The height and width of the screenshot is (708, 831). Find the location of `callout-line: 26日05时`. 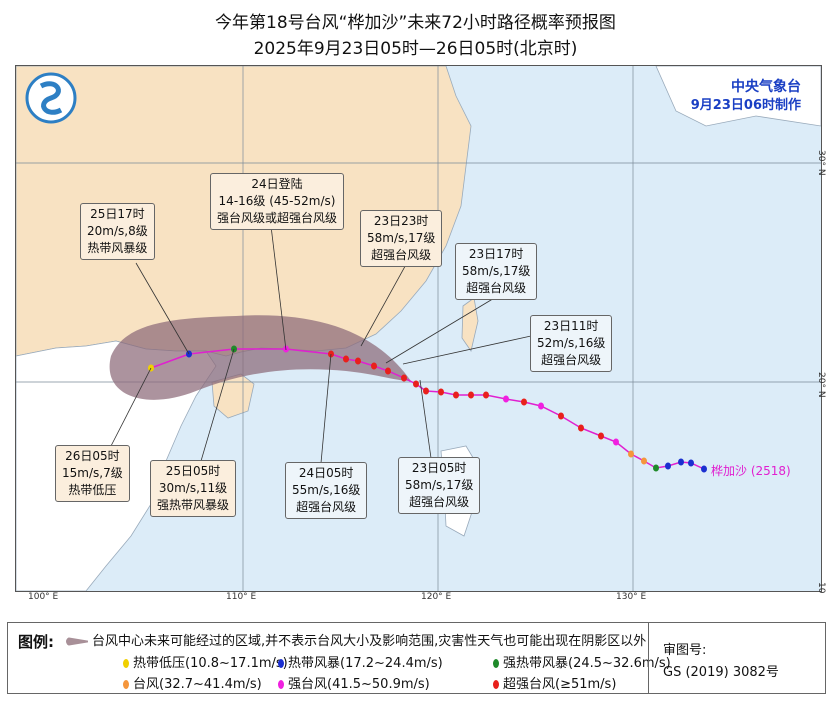

callout-line: 26日05时 is located at coordinates (92, 456).